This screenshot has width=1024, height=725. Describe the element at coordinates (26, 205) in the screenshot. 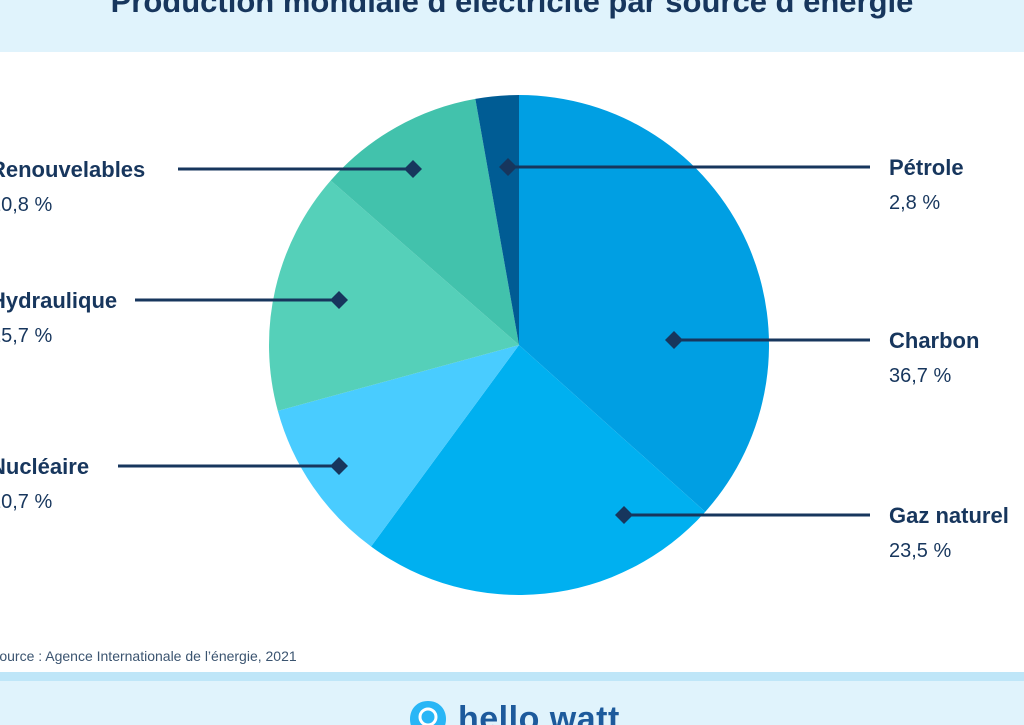

I see `slice-value-4: 10,8 %` at that location.